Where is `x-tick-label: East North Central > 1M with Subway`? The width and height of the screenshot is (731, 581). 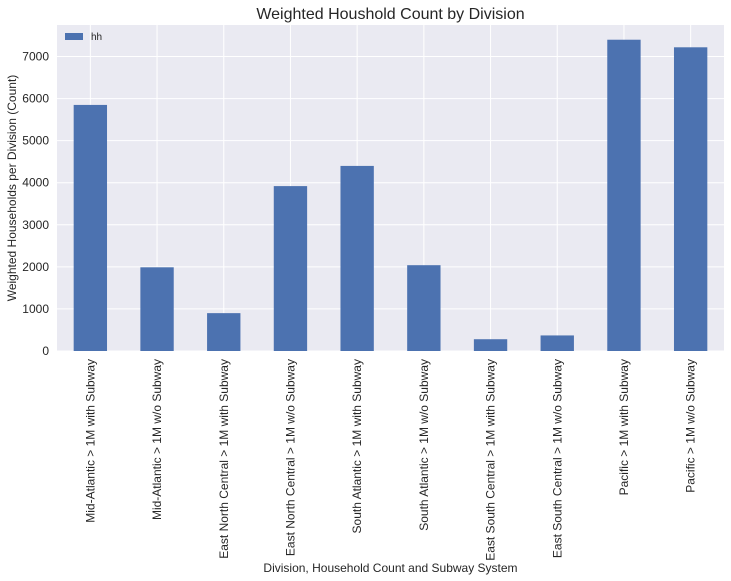
x-tick-label: East North Central > 1M with Subway is located at coordinates (224, 459).